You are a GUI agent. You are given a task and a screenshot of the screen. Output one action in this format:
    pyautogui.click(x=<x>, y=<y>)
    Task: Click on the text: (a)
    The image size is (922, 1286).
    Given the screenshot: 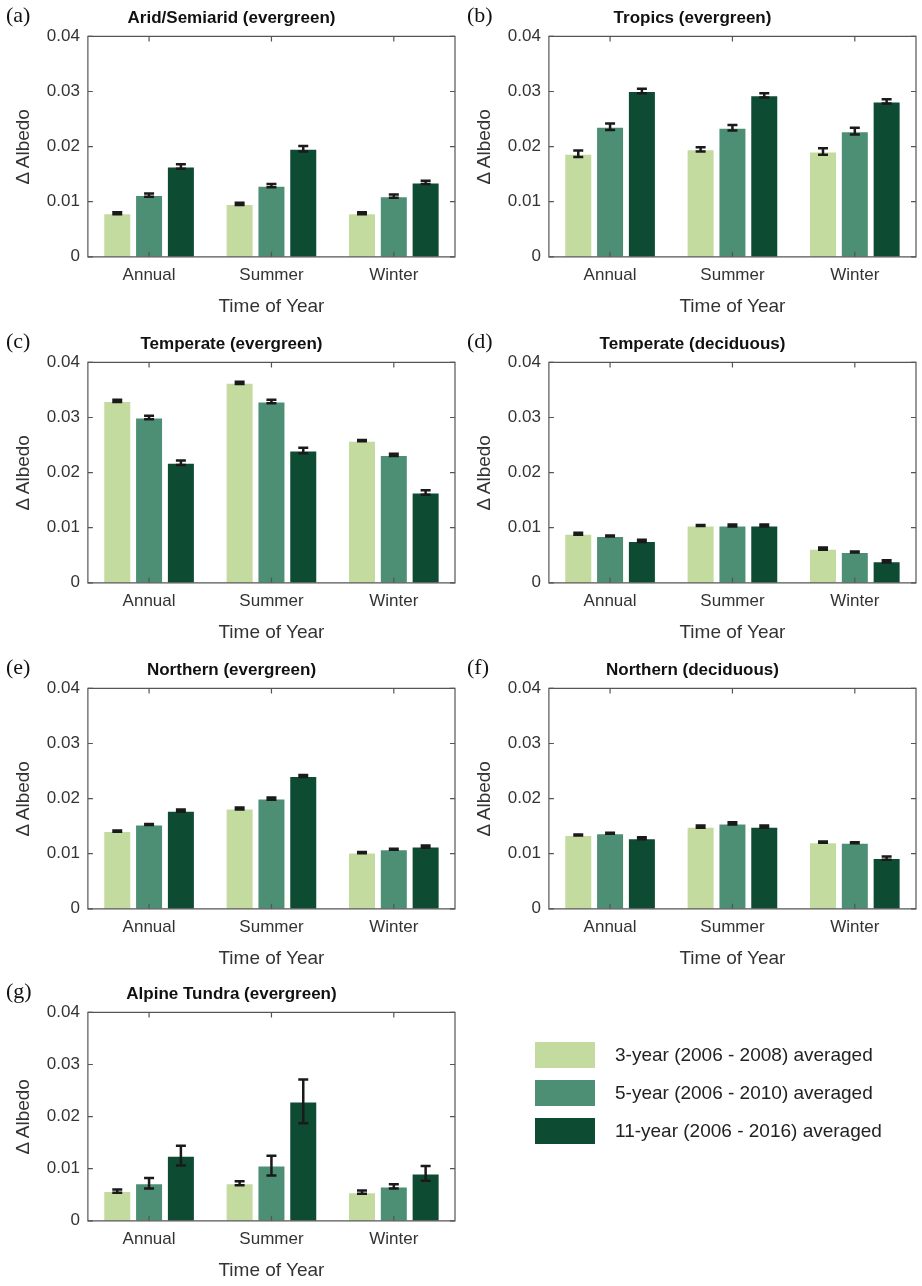 What is the action you would take?
    pyautogui.click(x=18, y=15)
    